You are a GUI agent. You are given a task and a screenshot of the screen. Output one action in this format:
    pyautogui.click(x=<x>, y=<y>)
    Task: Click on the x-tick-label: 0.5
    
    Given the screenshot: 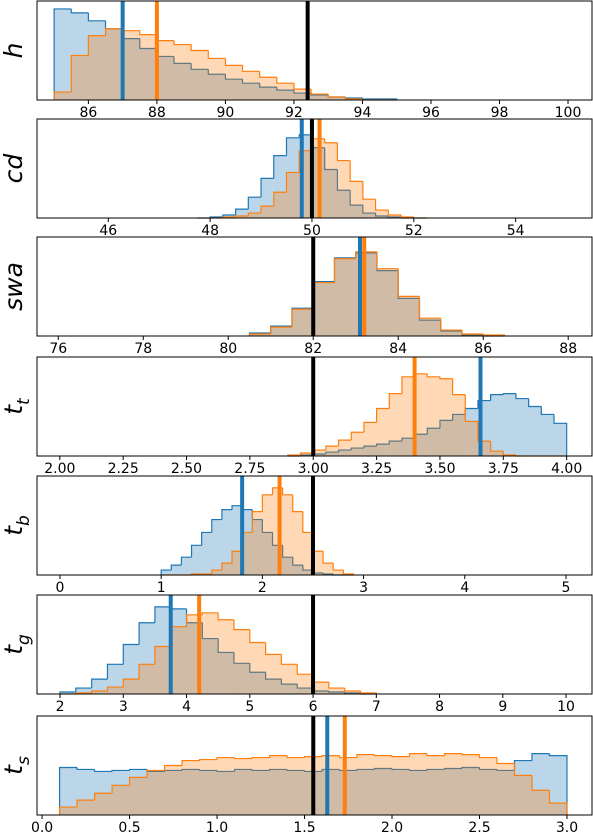 What is the action you would take?
    pyautogui.click(x=129, y=827)
    